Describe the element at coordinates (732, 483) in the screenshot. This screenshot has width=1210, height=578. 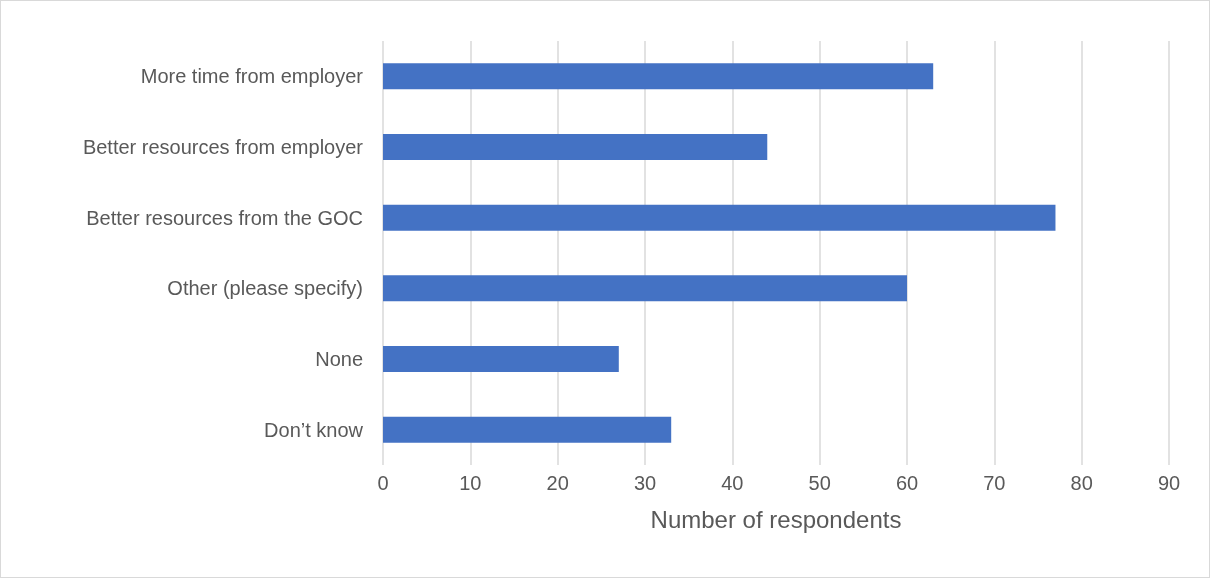
I see `x-tick-label: 40` at that location.